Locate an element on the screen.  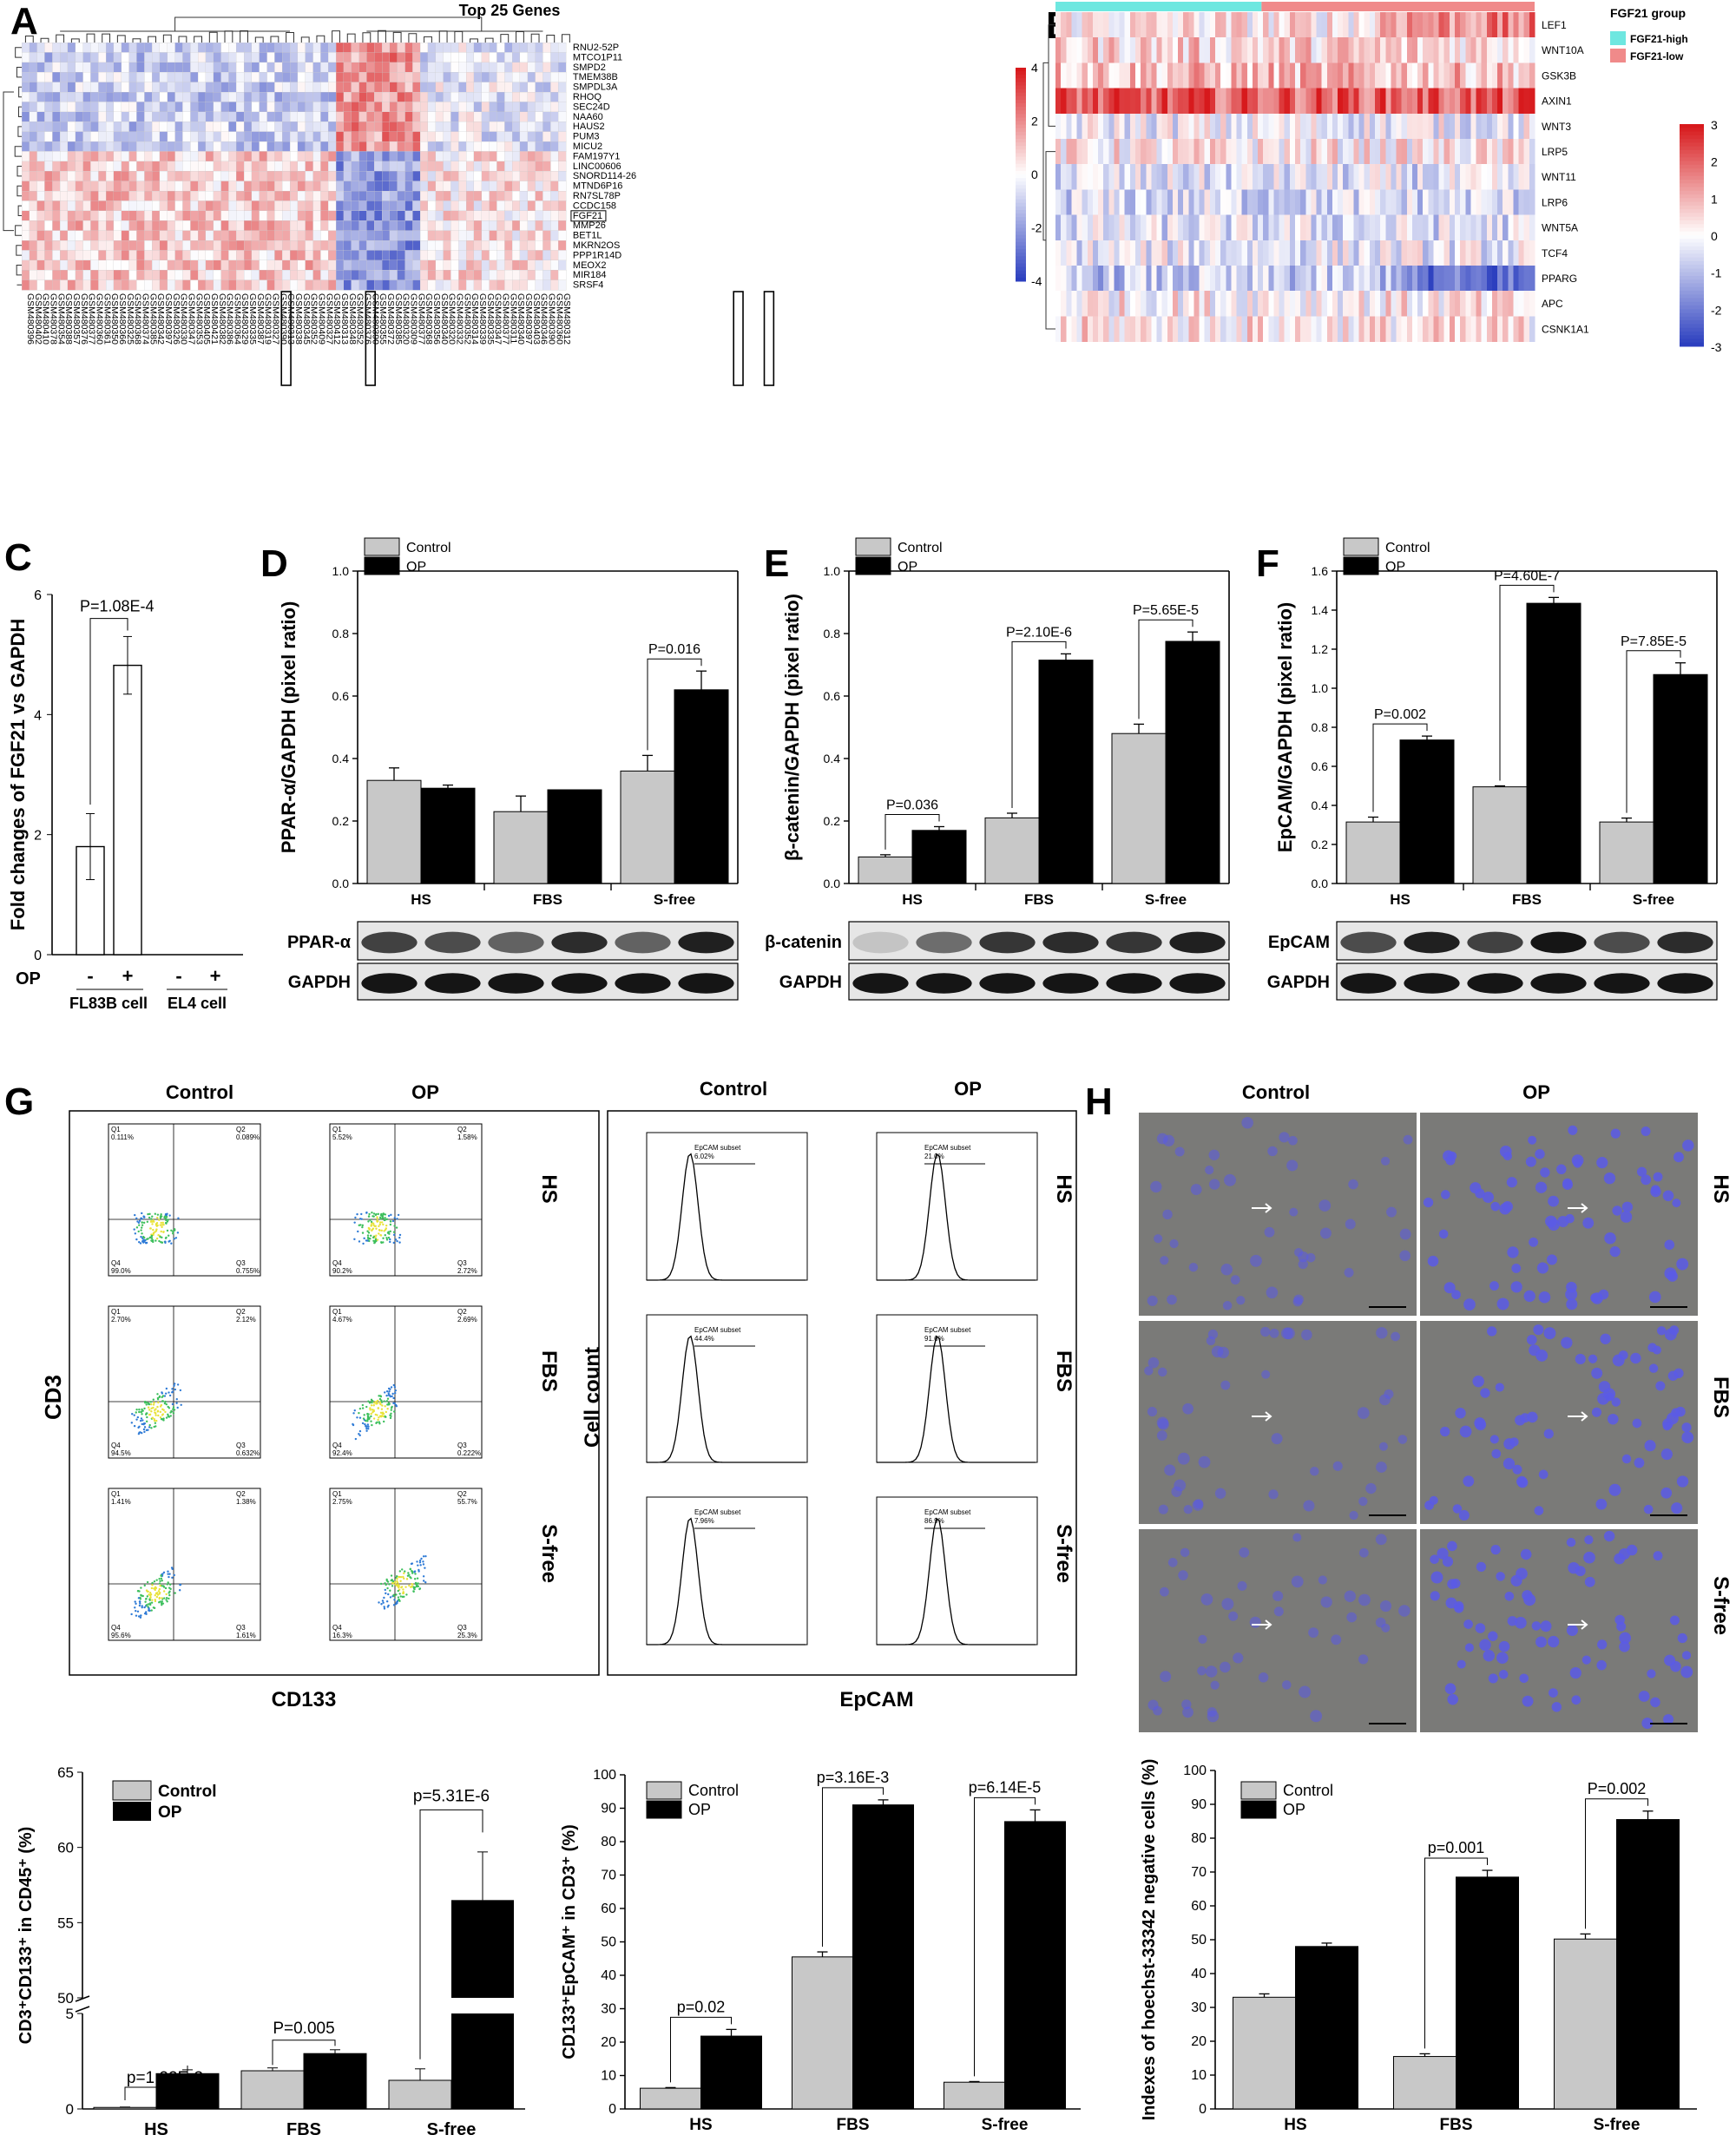
legend-control-swatch is located at coordinates (382, 547).